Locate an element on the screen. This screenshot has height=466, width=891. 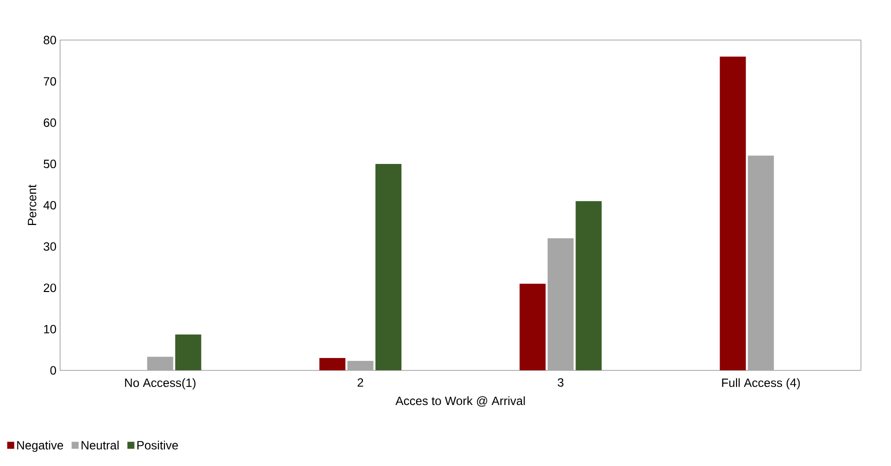
y-tick-label: 60 is located at coordinates (50, 123).